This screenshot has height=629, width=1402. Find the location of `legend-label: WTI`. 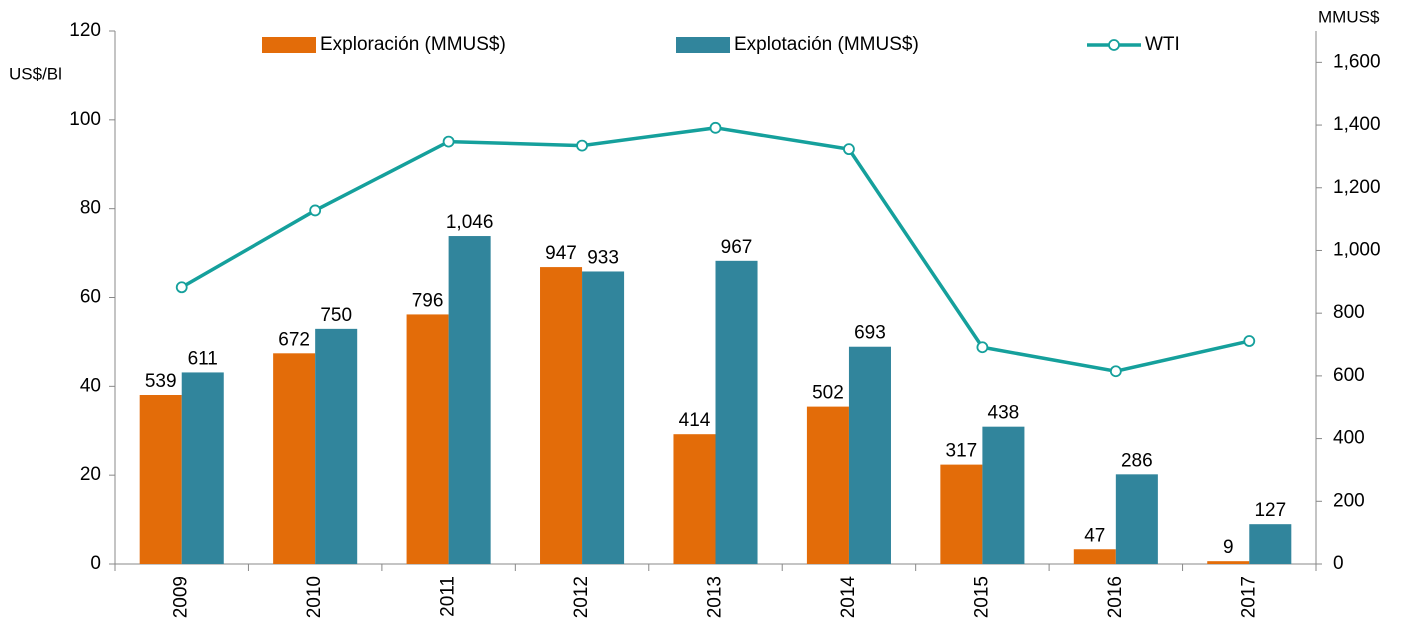

legend-label: WTI is located at coordinates (1162, 44).